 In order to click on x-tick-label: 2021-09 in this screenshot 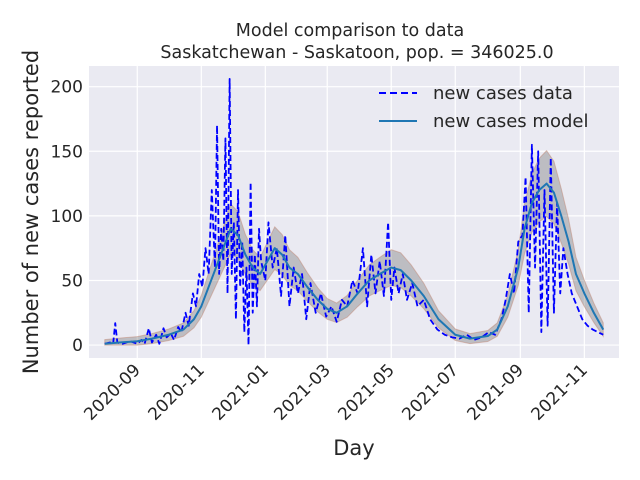, I will do `click(496, 392)`.